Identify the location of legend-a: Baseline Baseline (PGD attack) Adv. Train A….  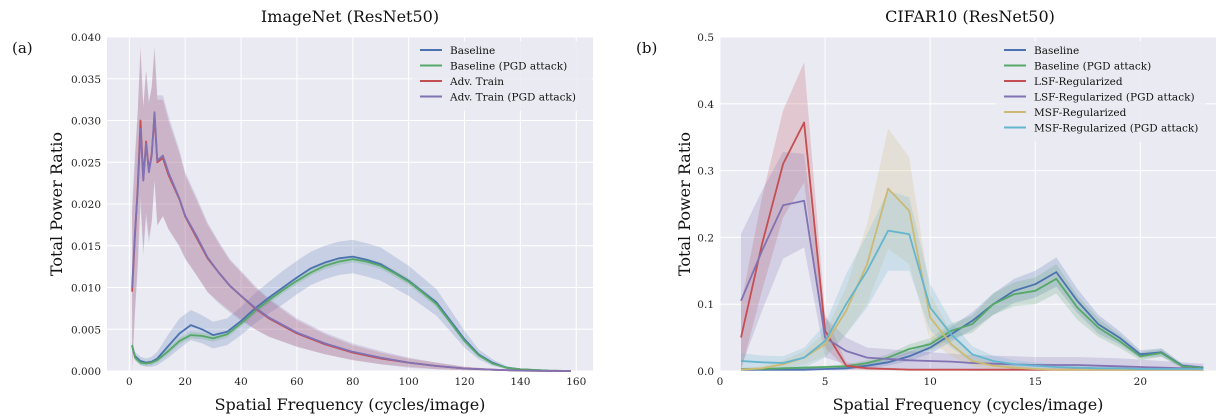
(502, 76).